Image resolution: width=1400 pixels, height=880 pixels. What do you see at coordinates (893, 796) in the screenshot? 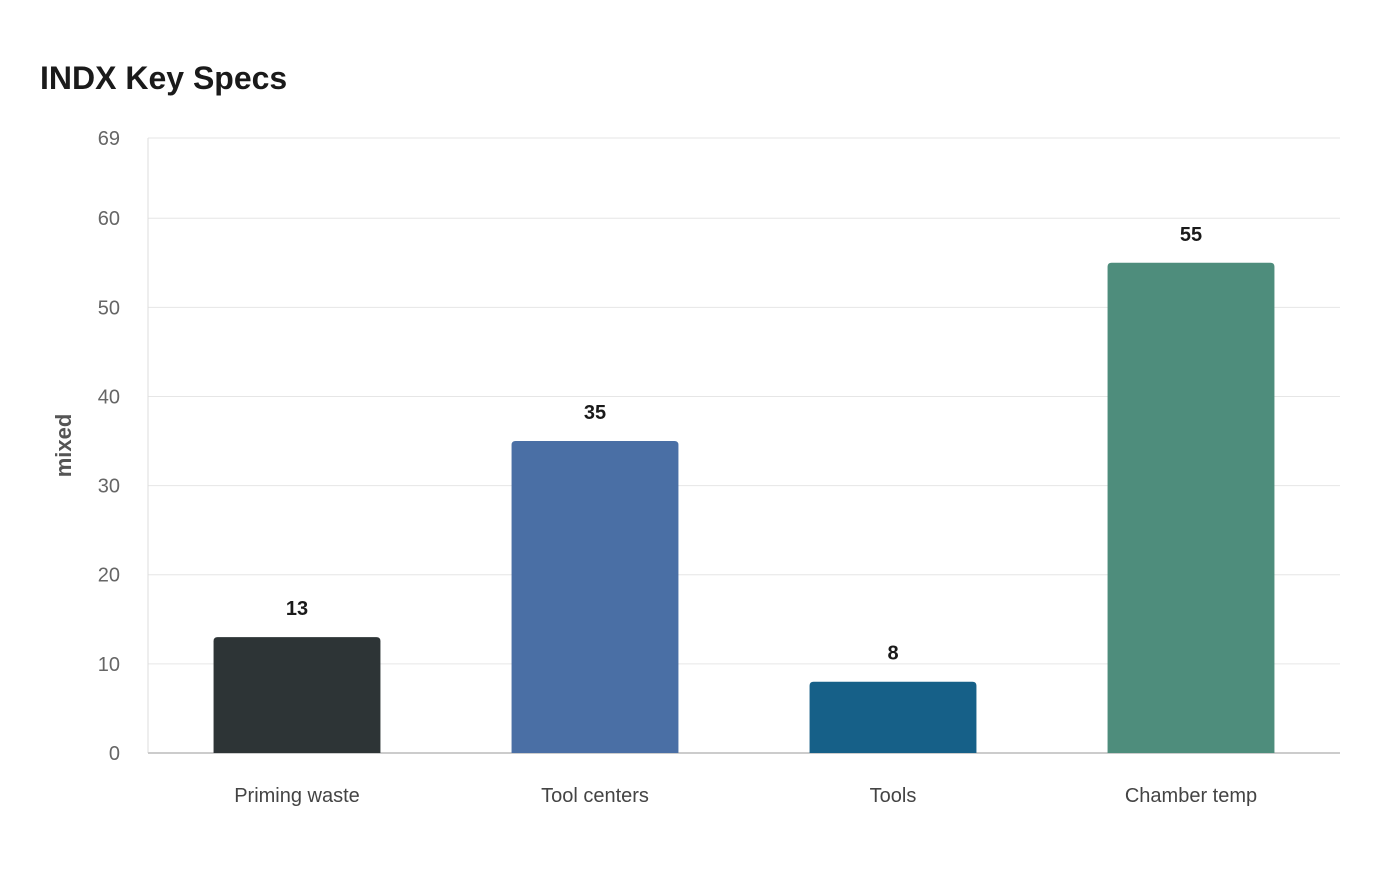
I see `x-category-label: Tools` at bounding box center [893, 796].